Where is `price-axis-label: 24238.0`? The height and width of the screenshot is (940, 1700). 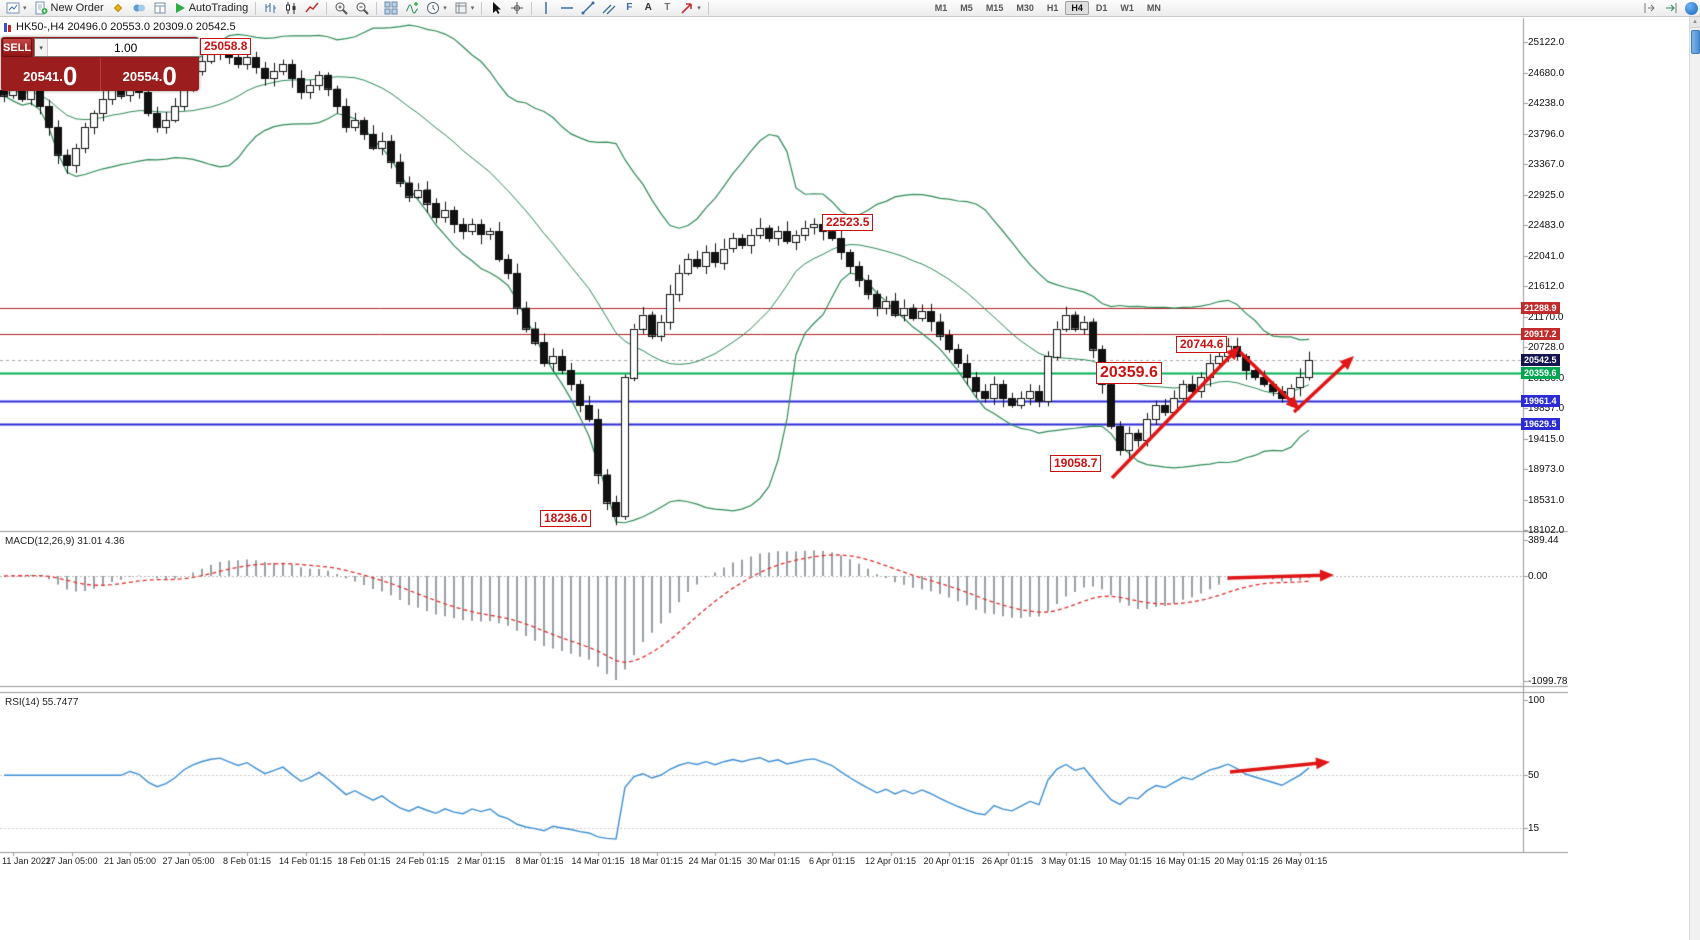
price-axis-label: 24238.0 is located at coordinates (1546, 103).